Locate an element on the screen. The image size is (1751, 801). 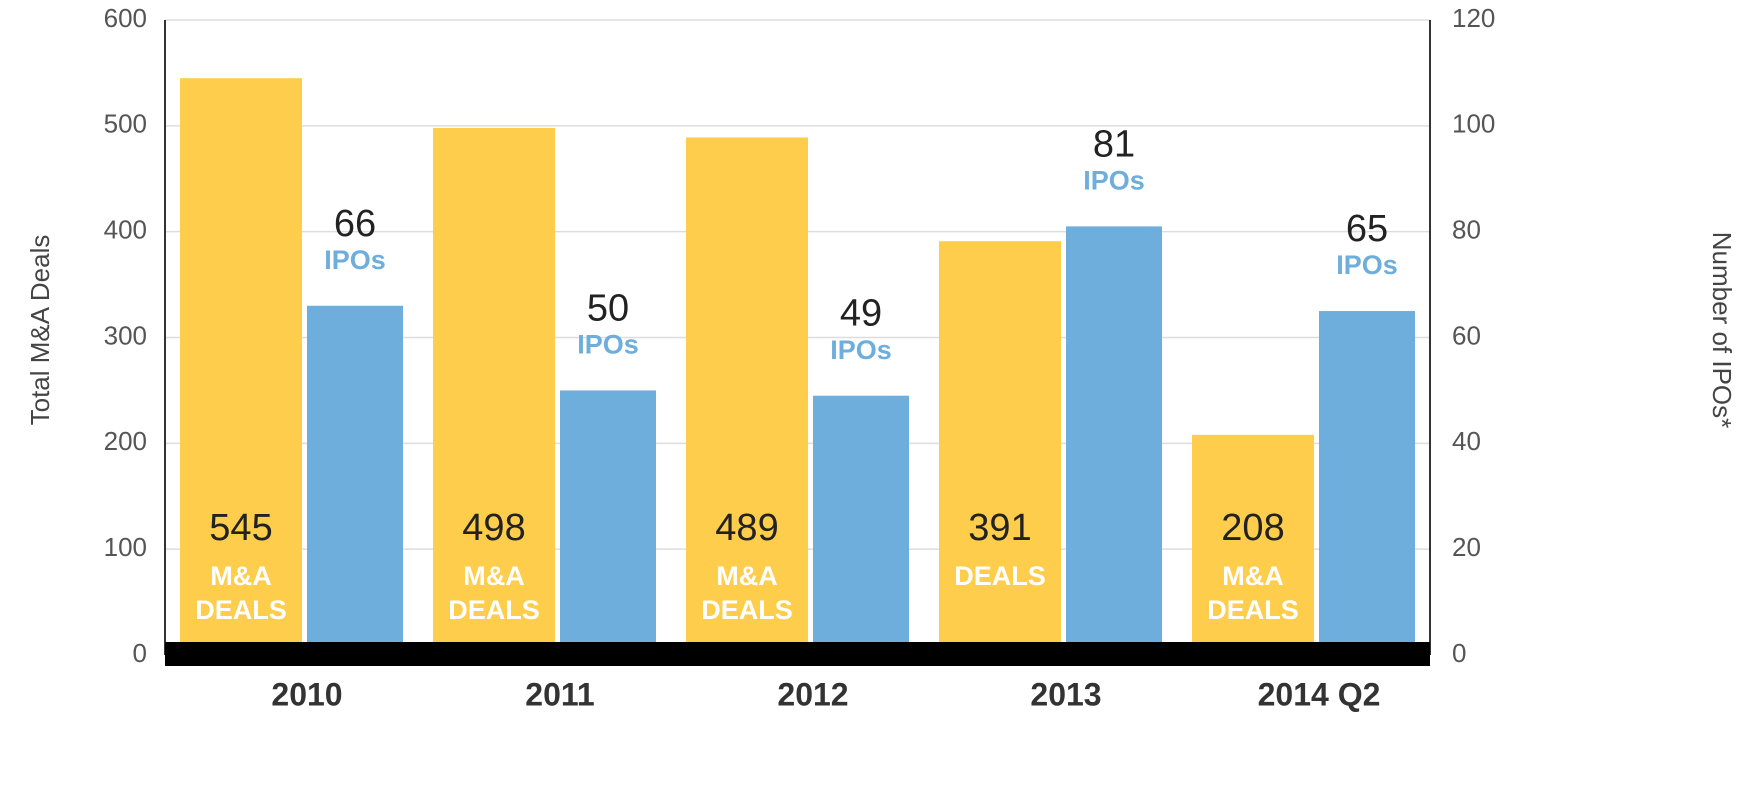
x-tick-label: 2014 Q2 is located at coordinates (1319, 694).